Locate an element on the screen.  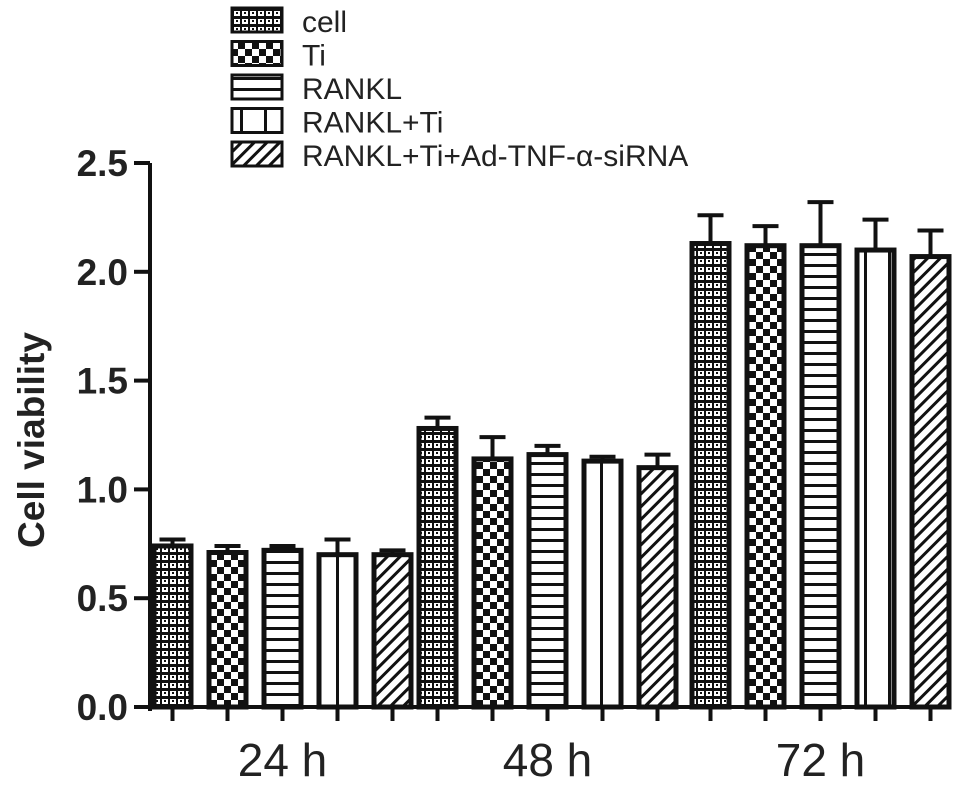
legend-label: cell is located at coordinates (324, 22).